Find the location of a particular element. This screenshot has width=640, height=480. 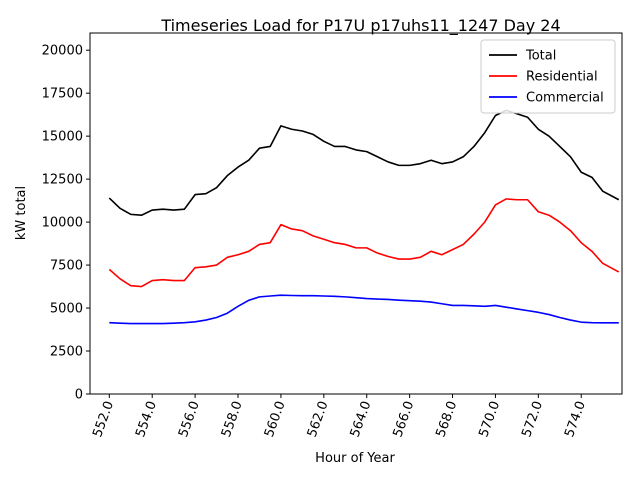

y-tick-label: 17500 is located at coordinates (62, 94).